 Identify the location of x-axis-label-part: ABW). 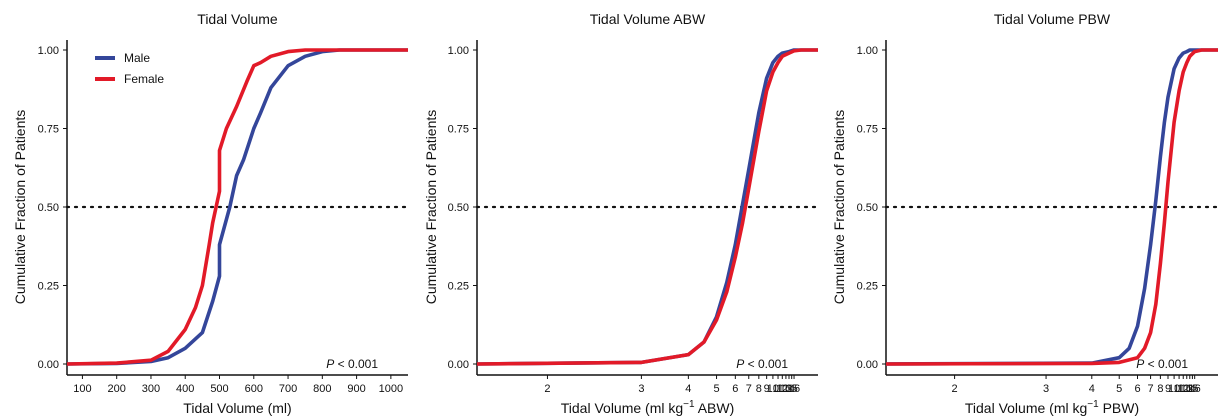
(715, 408).